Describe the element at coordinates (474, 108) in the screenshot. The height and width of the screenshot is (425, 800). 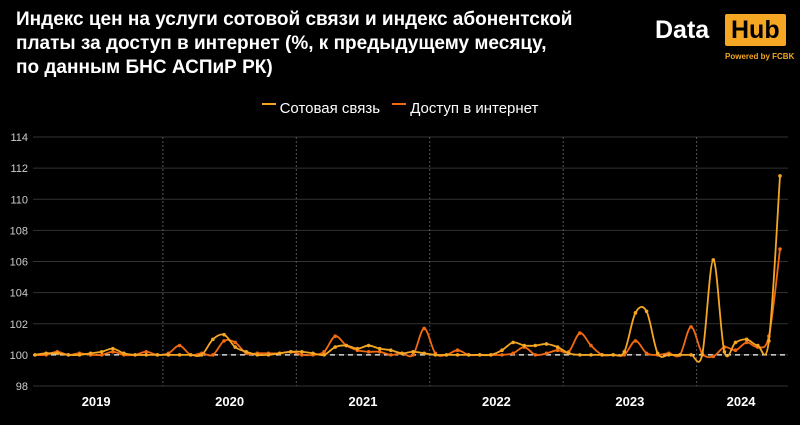
I see `legend-label-internet: Доступ в интернет` at that location.